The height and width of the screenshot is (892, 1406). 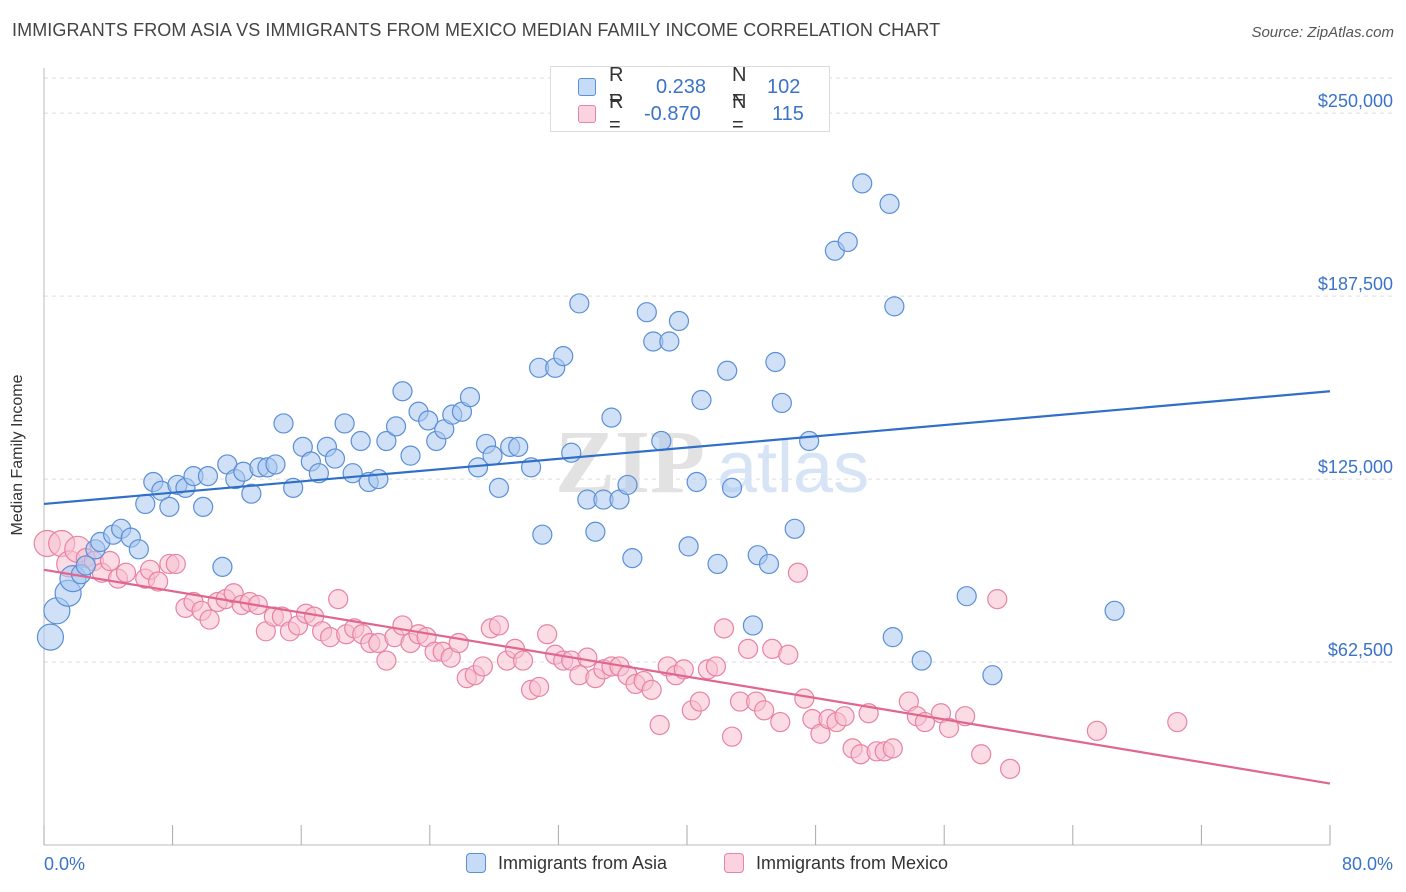 I want to click on watermark-zip: ZIP, so click(x=630, y=462).